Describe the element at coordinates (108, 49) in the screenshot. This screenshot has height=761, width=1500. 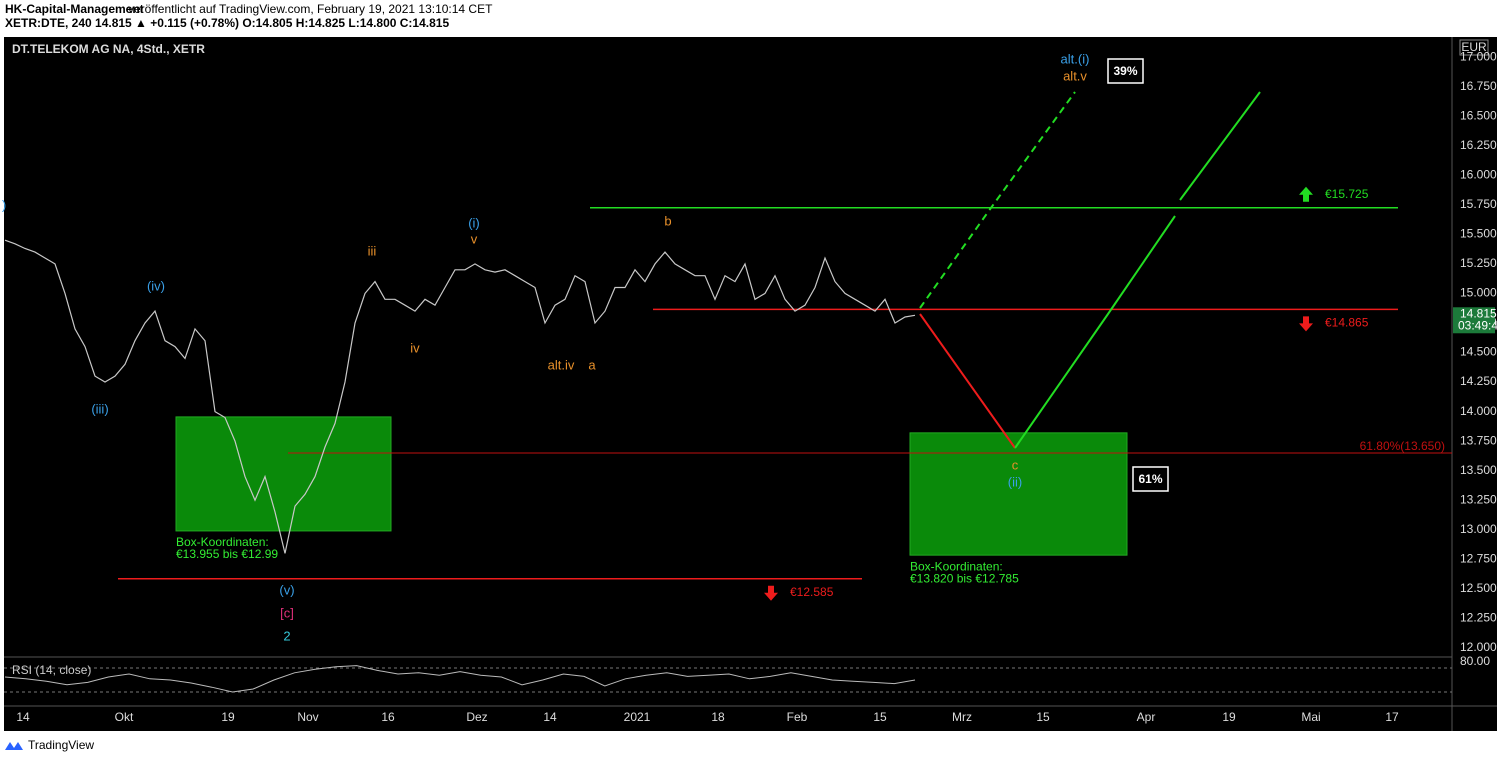
I see `chart-title: DT.TELEKOM AG NA, 4Std., XETR` at that location.